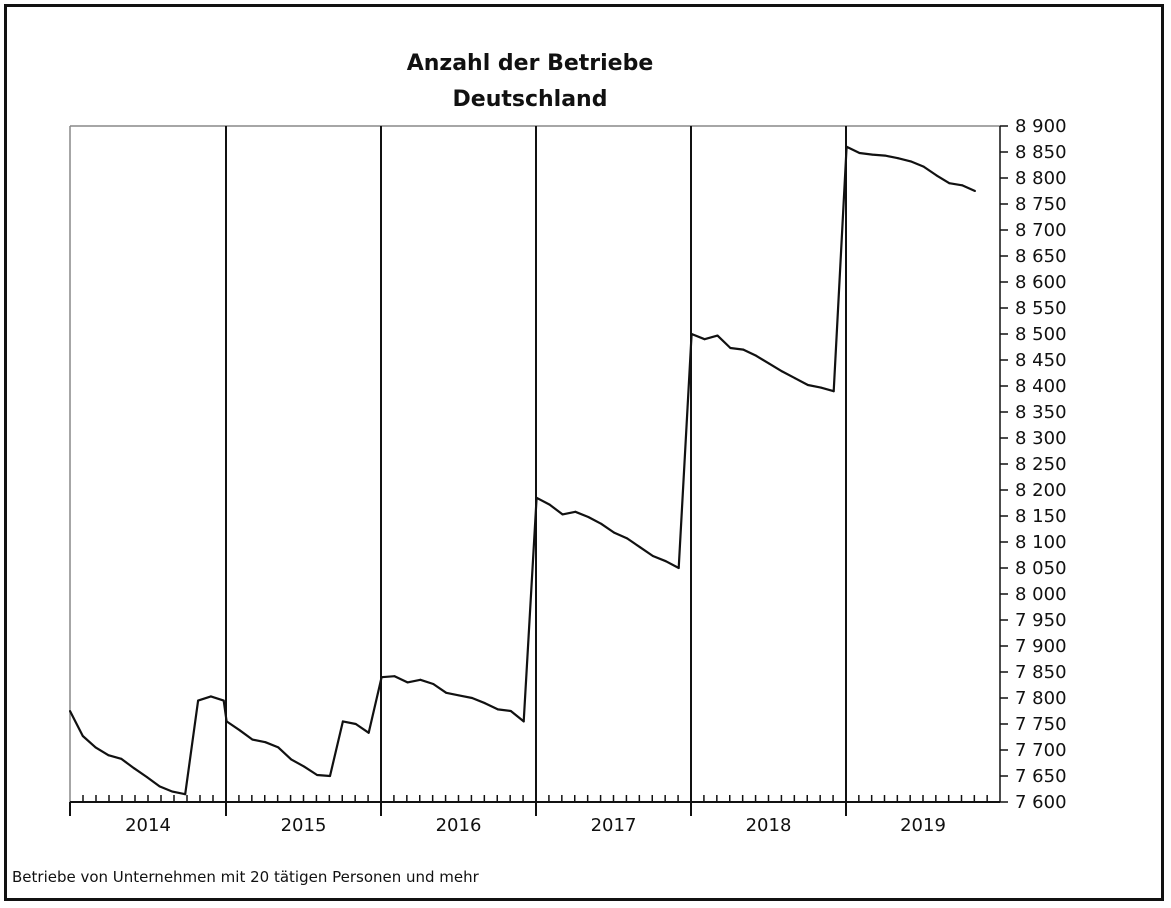  I want to click on y-tick-label: 7 900, so click(1041, 646).